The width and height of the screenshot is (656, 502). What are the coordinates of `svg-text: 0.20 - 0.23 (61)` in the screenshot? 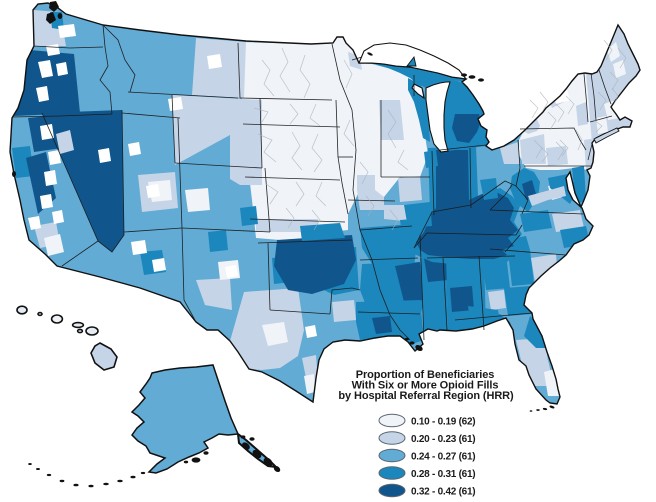 It's located at (443, 439).